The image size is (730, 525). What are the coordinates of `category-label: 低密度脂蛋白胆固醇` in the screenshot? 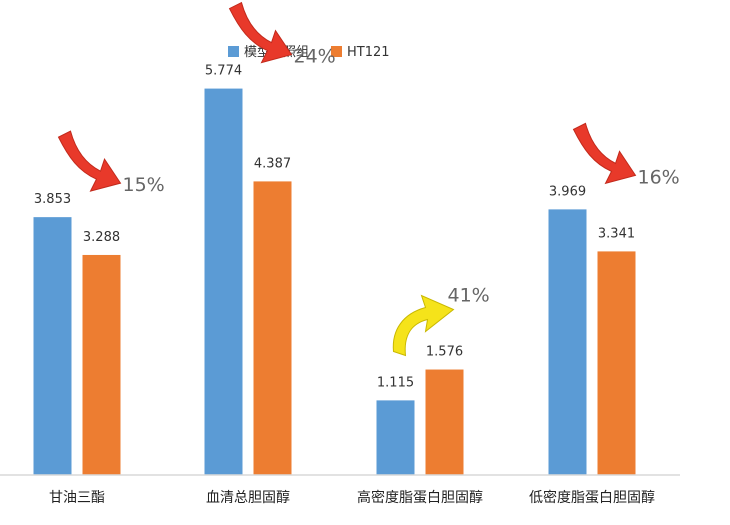 It's located at (592, 497).